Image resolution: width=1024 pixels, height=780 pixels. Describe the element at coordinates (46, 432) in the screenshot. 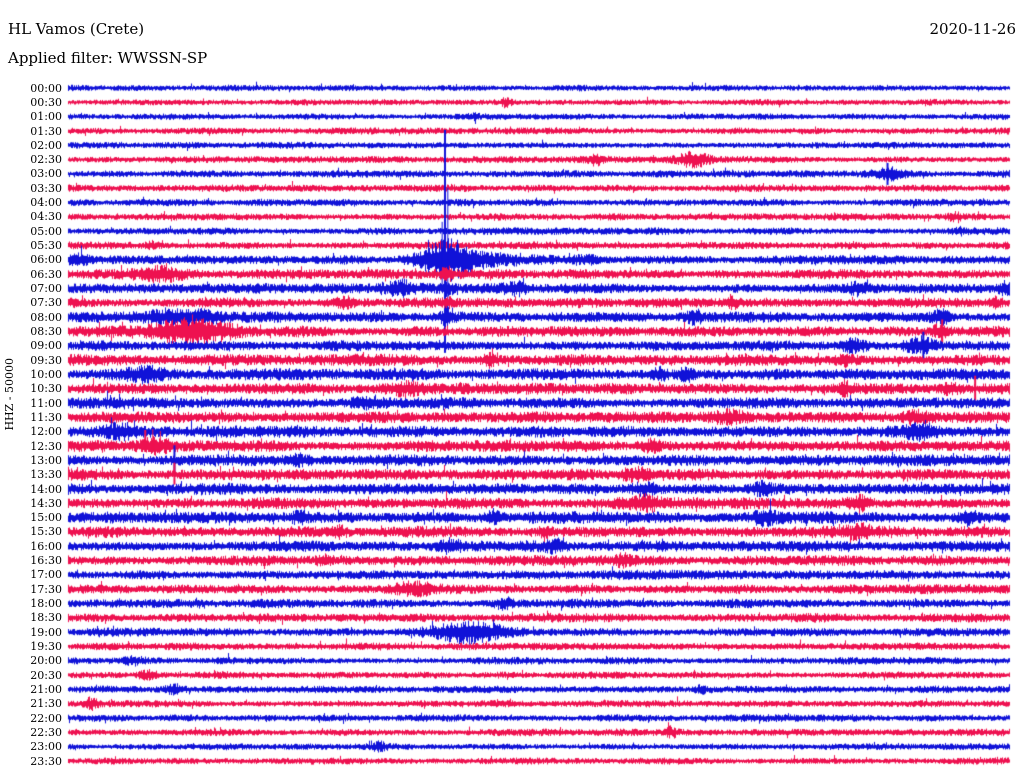

I see `time-label: 12:00` at that location.